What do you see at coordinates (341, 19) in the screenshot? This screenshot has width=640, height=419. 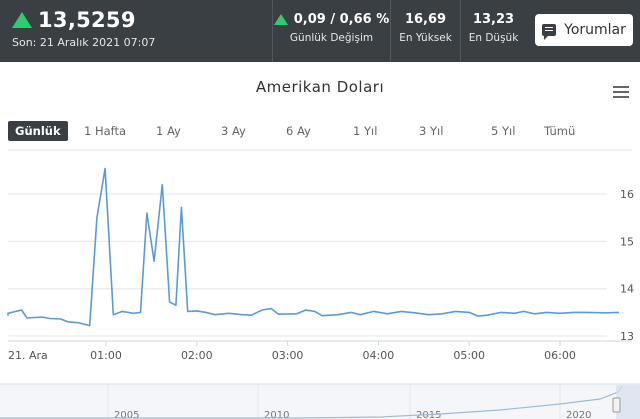 I see `daily-change-value: 0,09 / 0,66 %` at bounding box center [341, 19].